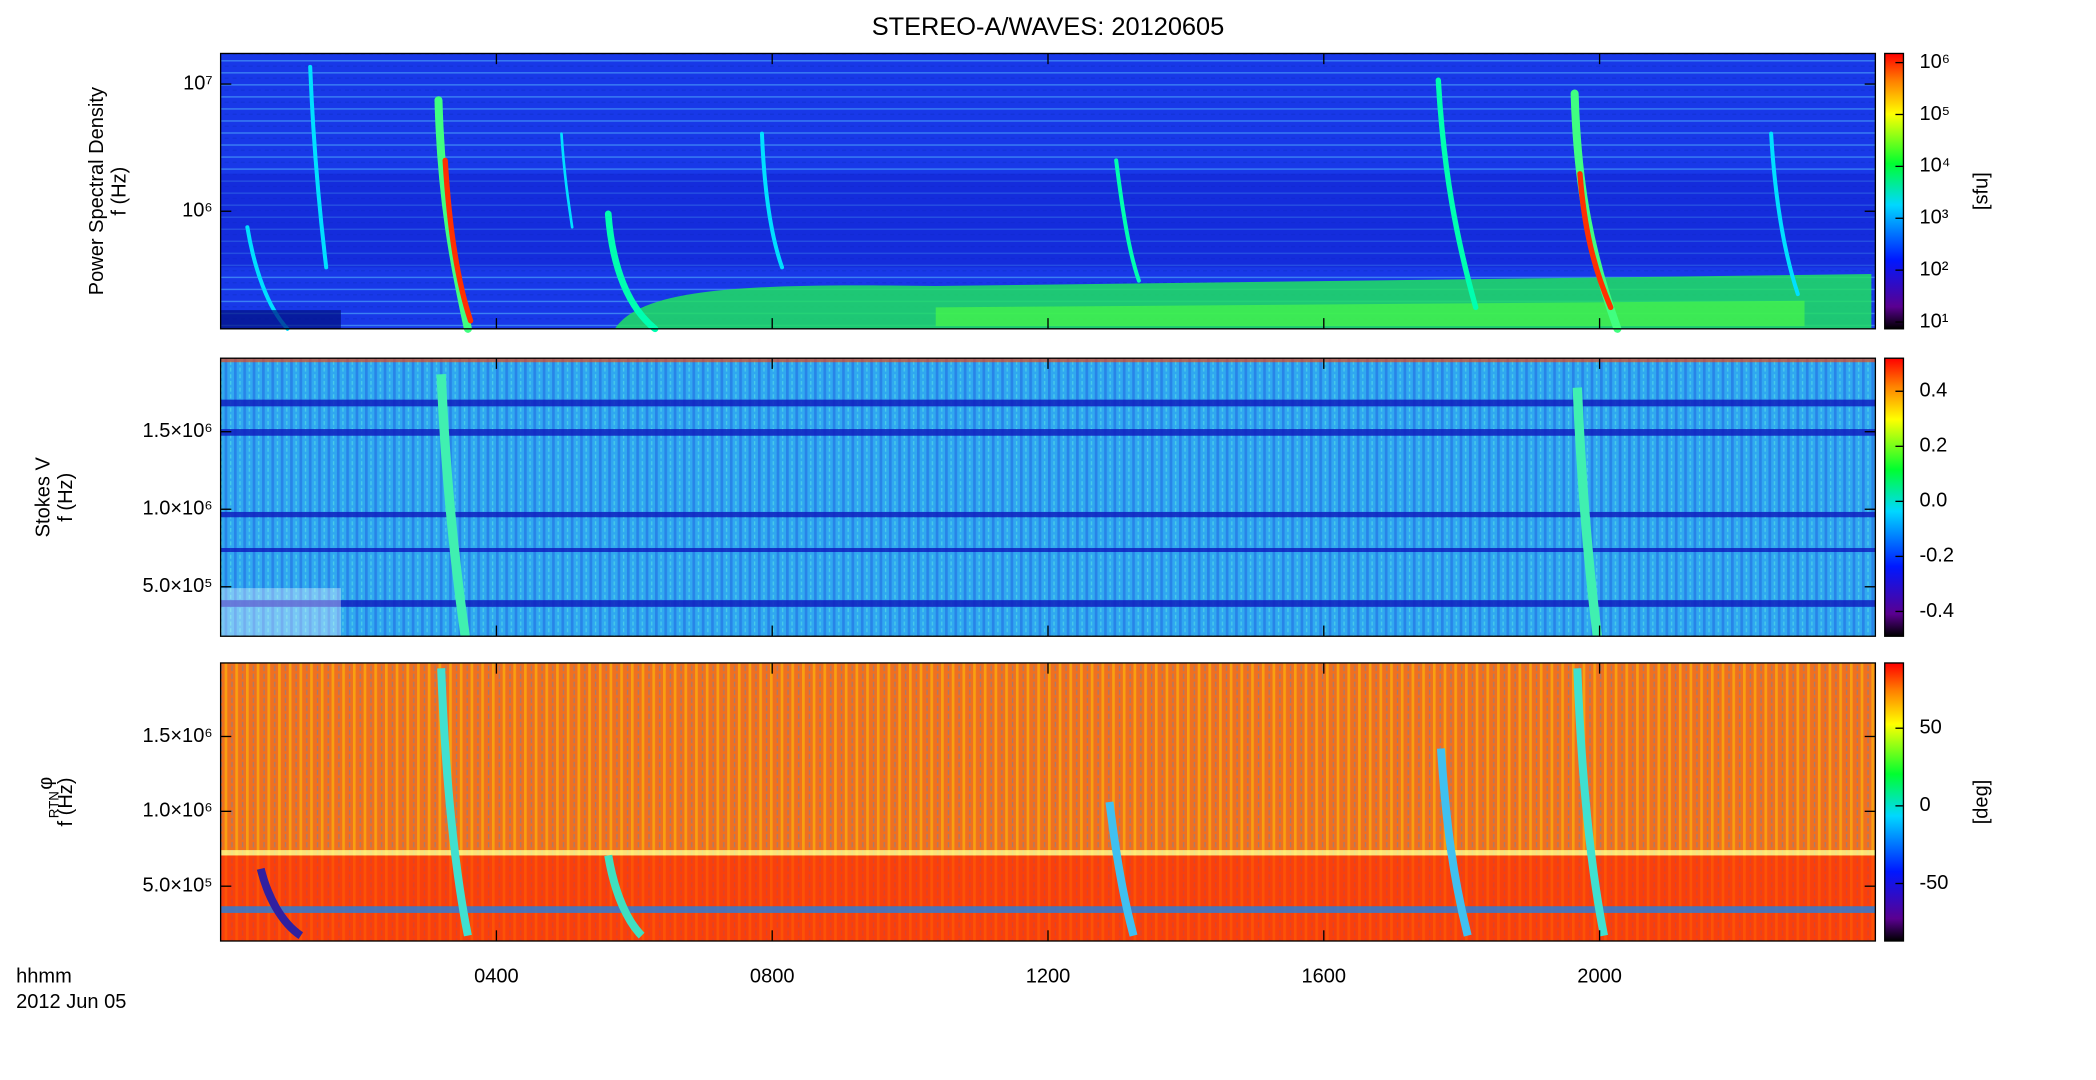  What do you see at coordinates (1894, 497) in the screenshot?
I see `colorbars` at bounding box center [1894, 497].